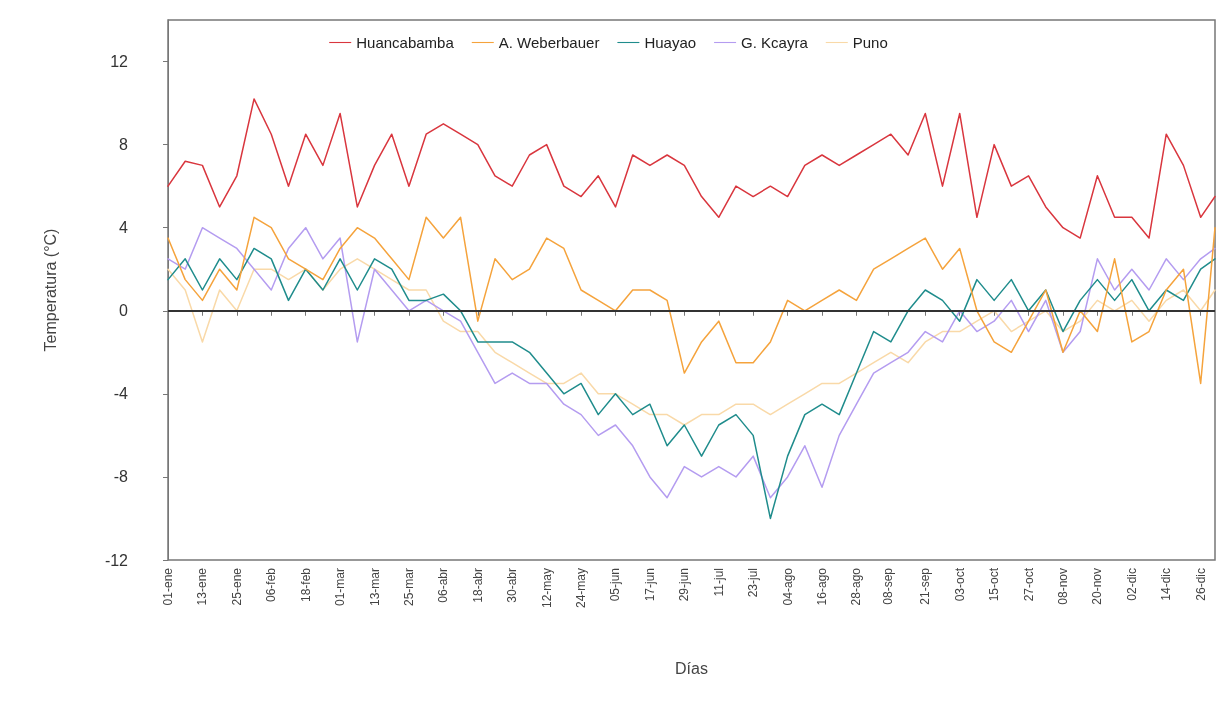 This screenshot has width=1217, height=703. Describe the element at coordinates (408, 587) in the screenshot. I see `x-tick-label: 25-mar` at that location.